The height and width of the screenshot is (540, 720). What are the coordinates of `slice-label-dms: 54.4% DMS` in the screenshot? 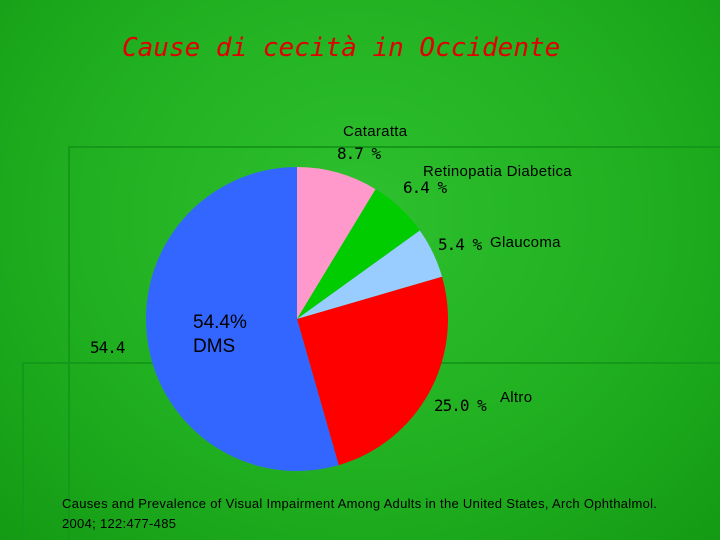 It's located at (220, 335).